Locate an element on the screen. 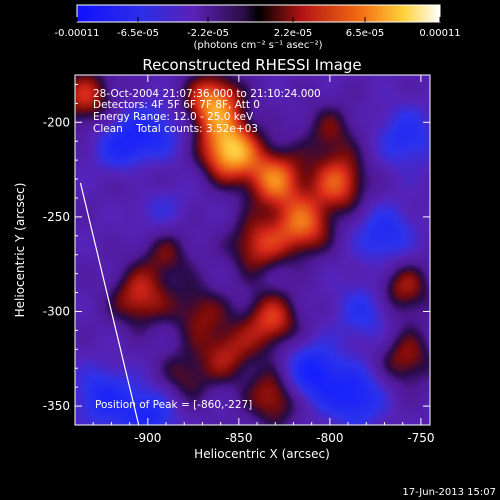  x-tick-label: -750 is located at coordinates (420, 438).